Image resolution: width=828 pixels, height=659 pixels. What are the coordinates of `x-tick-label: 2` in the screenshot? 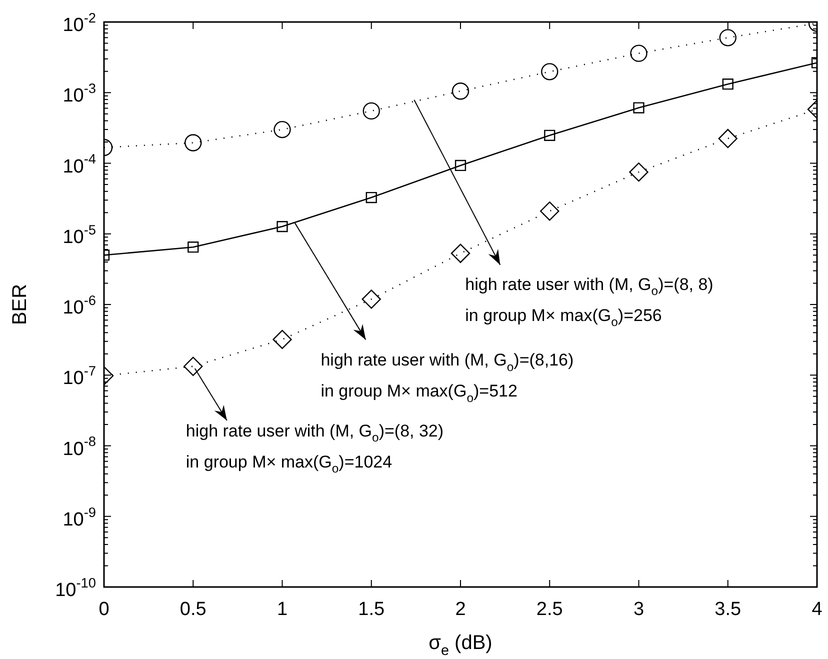 It's located at (460, 609).